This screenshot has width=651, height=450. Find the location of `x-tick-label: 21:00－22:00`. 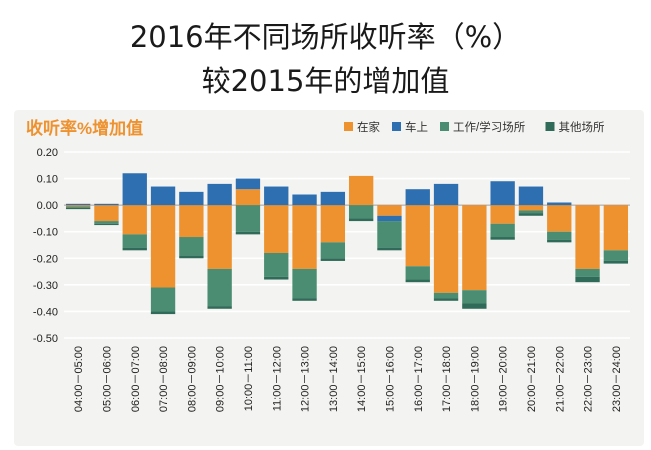

x-tick-label: 21:00－22:00 is located at coordinates (560, 379).